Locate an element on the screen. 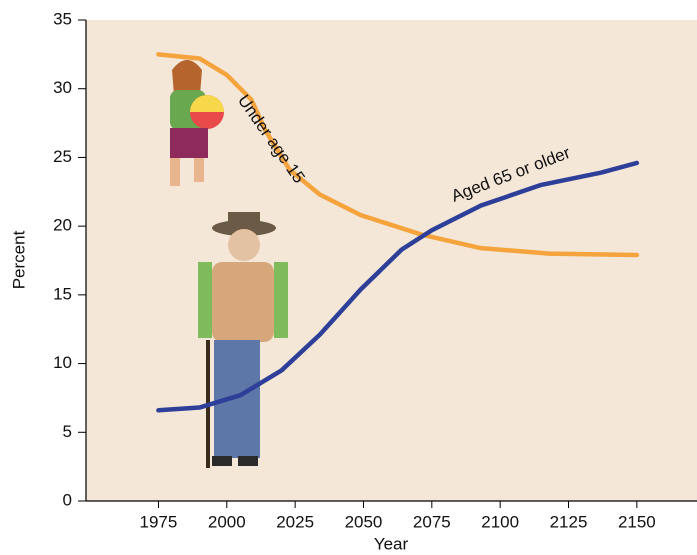  elderly-figure is located at coordinates (243, 340).